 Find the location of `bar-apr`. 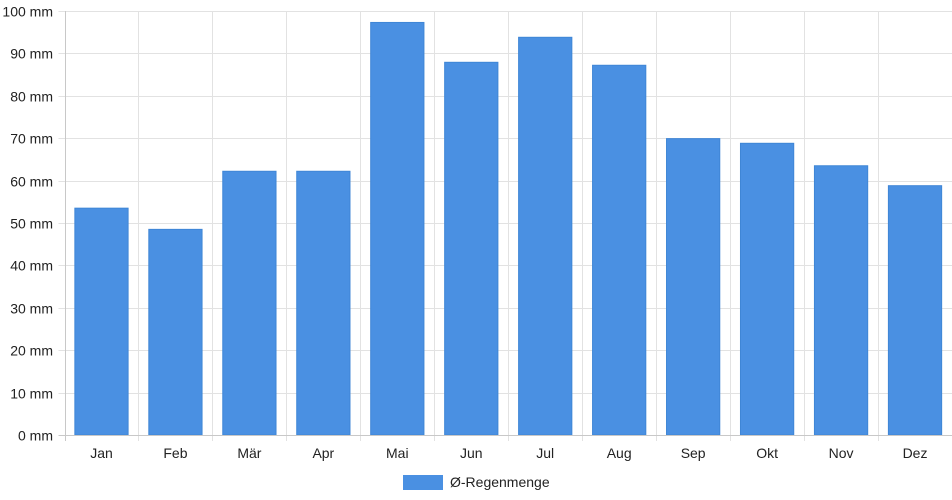

bar-apr is located at coordinates (323, 303).